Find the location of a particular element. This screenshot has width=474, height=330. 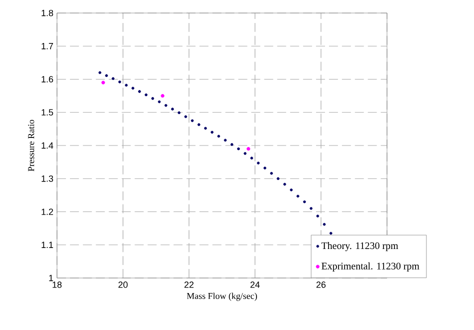

x-tick-label: 22 is located at coordinates (189, 285).